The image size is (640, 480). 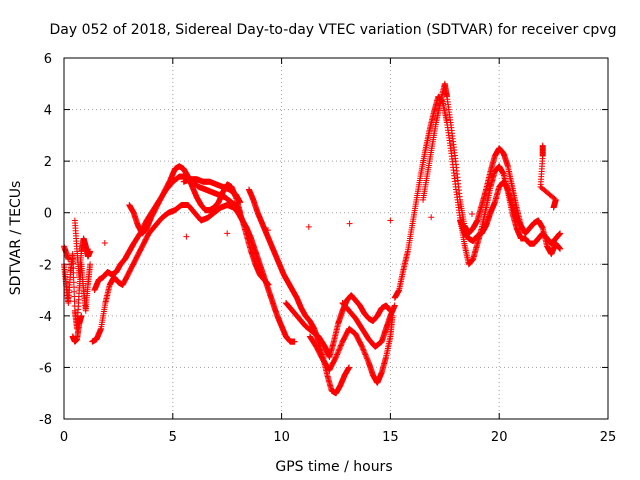 What do you see at coordinates (499, 437) in the screenshot?
I see `x-tick-label: 20` at bounding box center [499, 437].